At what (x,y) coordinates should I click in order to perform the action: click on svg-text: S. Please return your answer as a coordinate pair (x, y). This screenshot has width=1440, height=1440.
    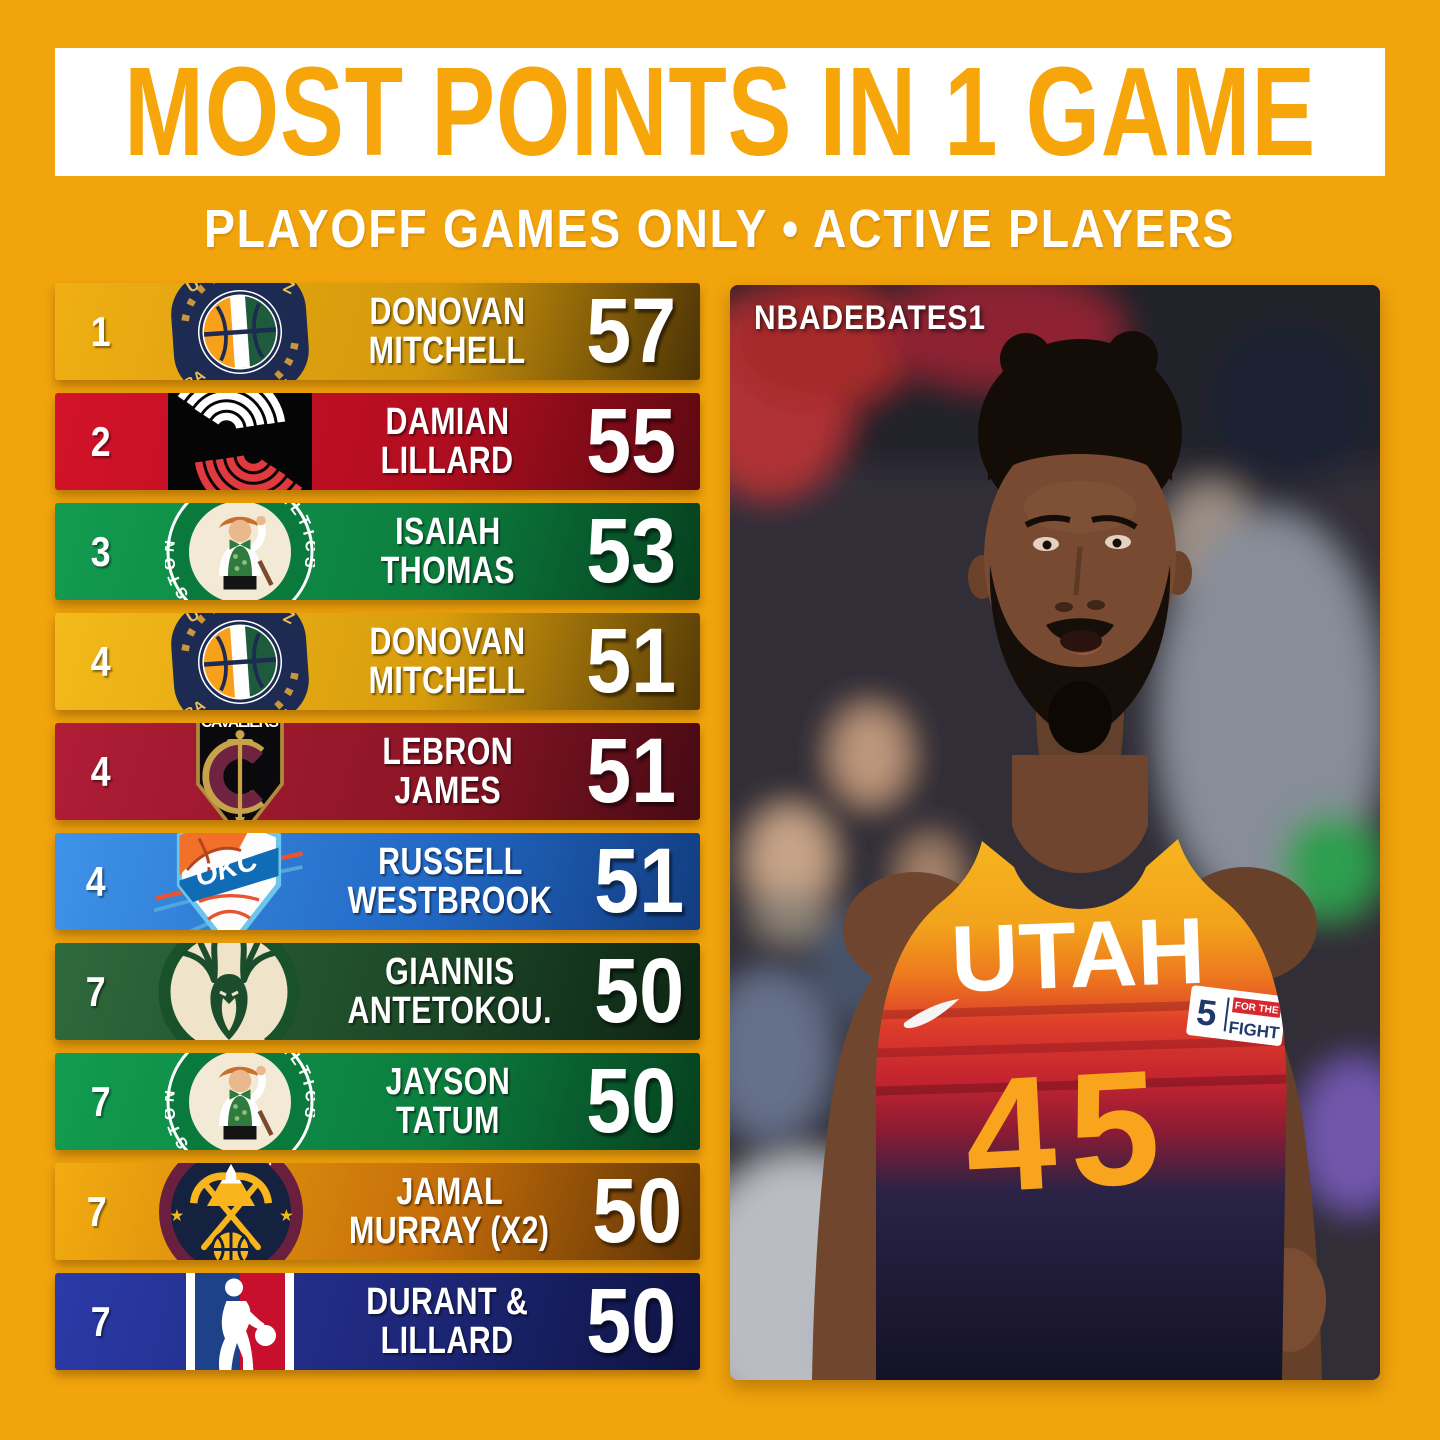
    Looking at the image, I should click on (265, 1037).